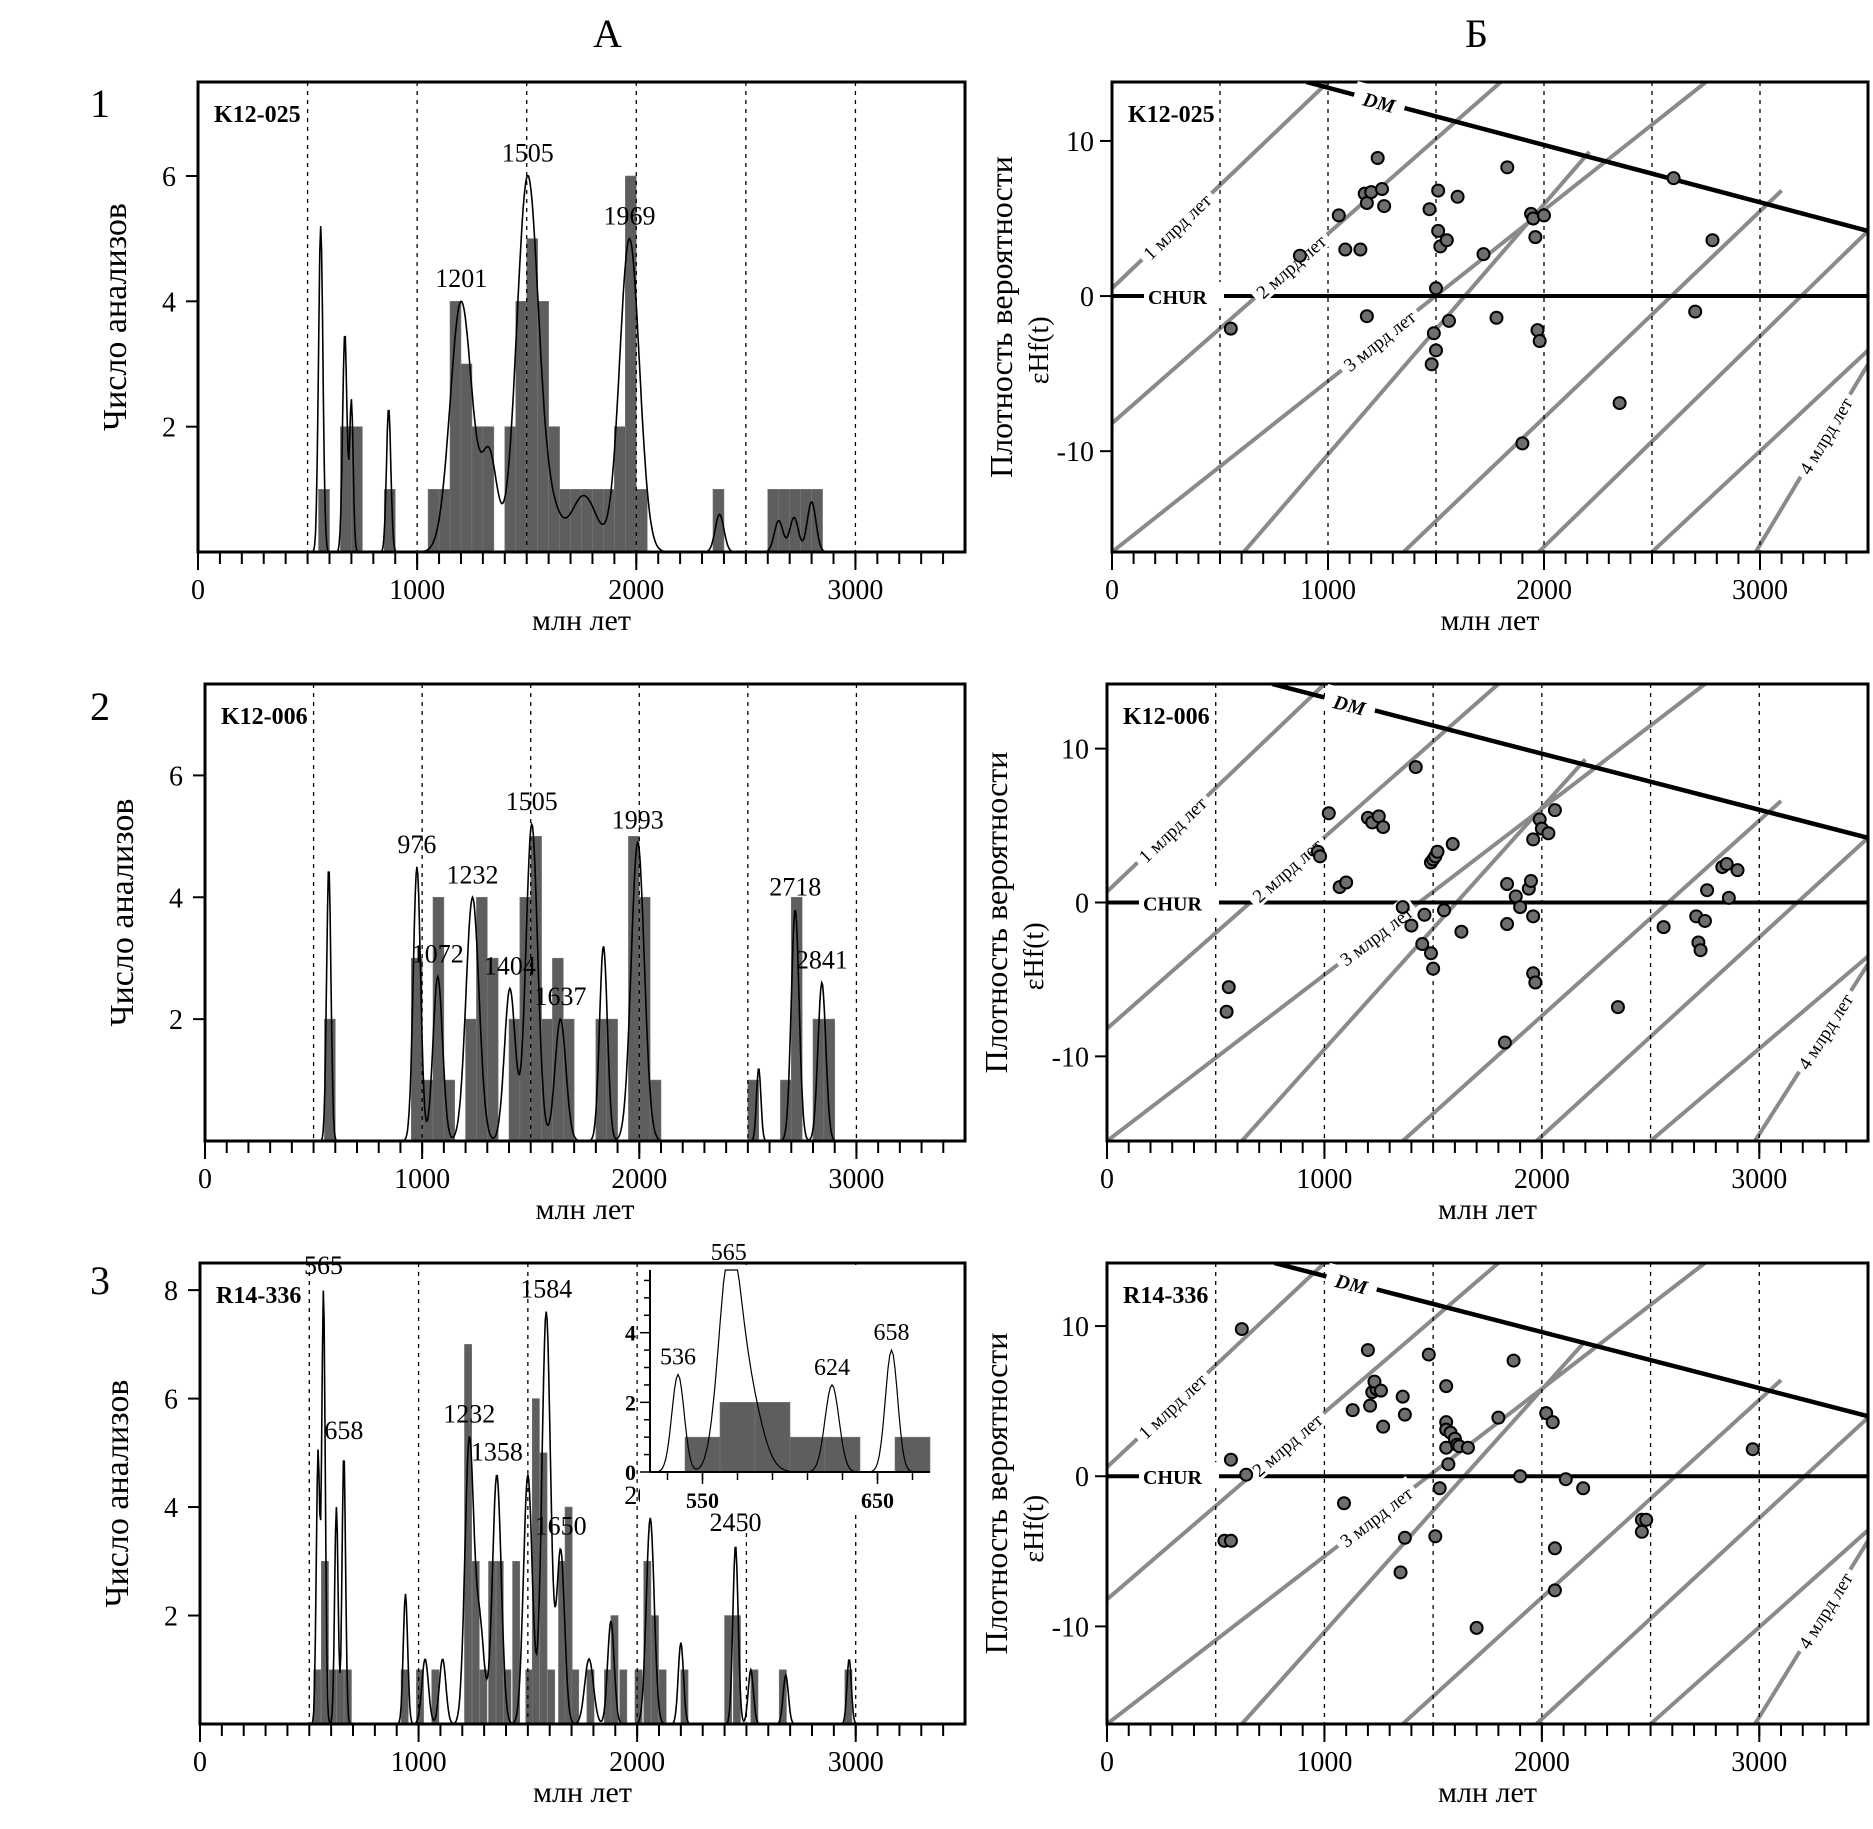 The image size is (1873, 1829). What do you see at coordinates (1173, 830) in the screenshot?
I see `model-age-label: 1 млрд лет` at bounding box center [1173, 830].